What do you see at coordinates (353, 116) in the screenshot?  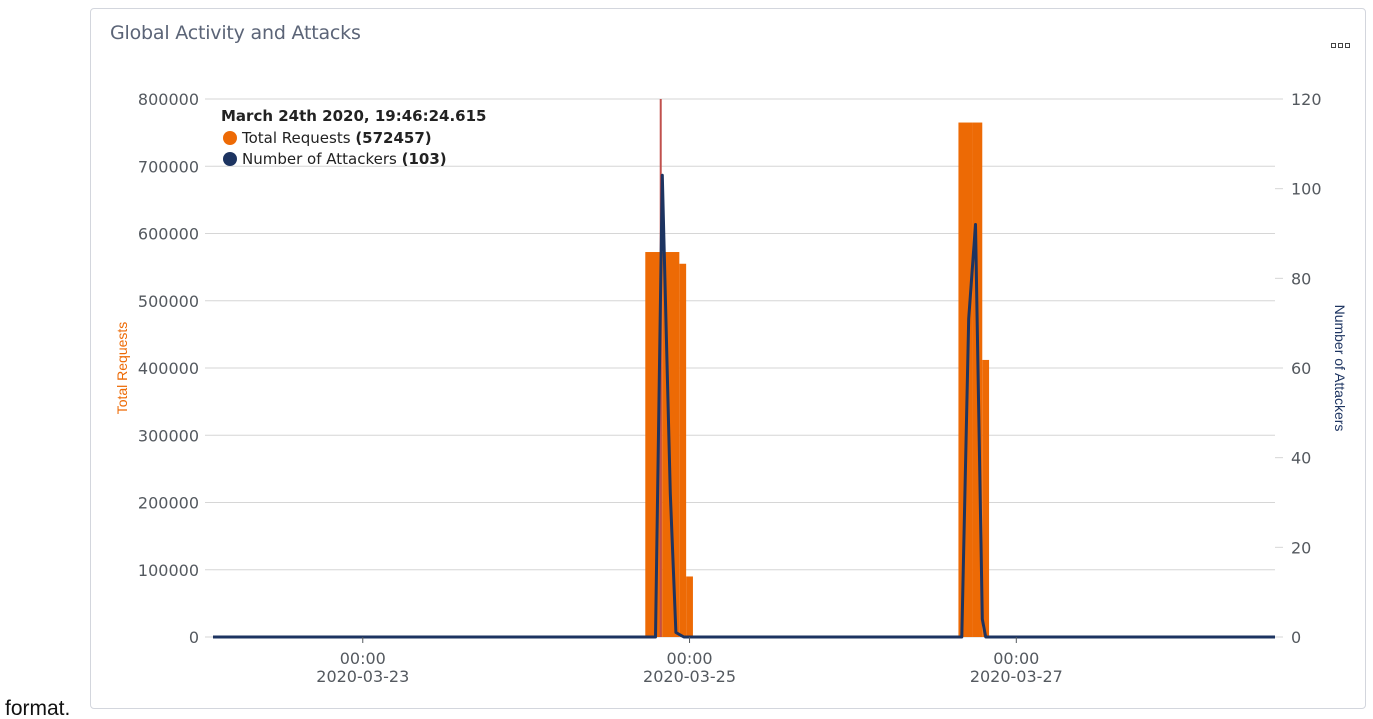 I see `tooltip-time: March 24th 2020, 19:46:24.615` at bounding box center [353, 116].